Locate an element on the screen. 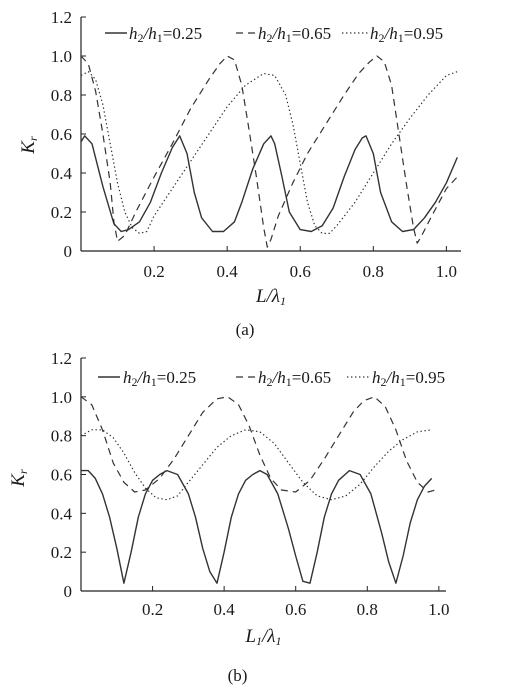 The width and height of the screenshot is (518, 693). x-axis-label: L/λ1 is located at coordinates (270, 297).